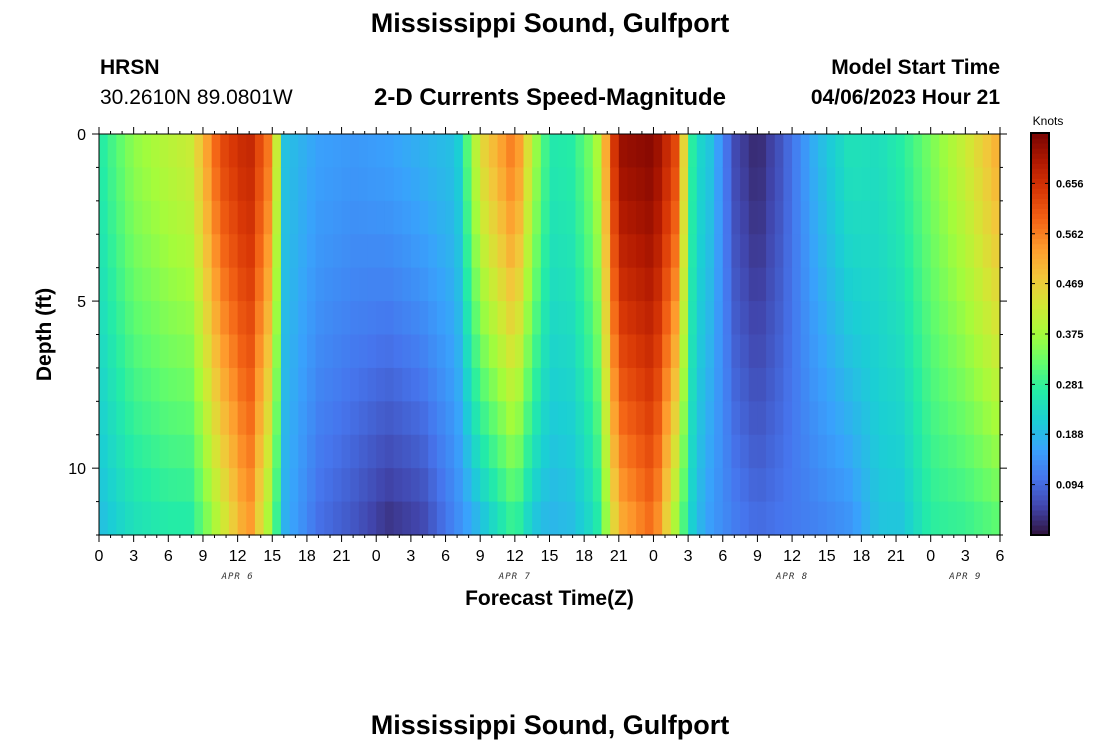 The width and height of the screenshot is (1100, 750). I want to click on x-tick-label: 3, so click(133, 556).